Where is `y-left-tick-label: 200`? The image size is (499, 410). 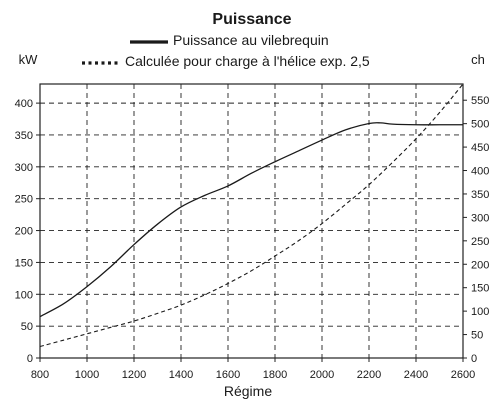 y-left-tick-label: 200 is located at coordinates (24, 232).